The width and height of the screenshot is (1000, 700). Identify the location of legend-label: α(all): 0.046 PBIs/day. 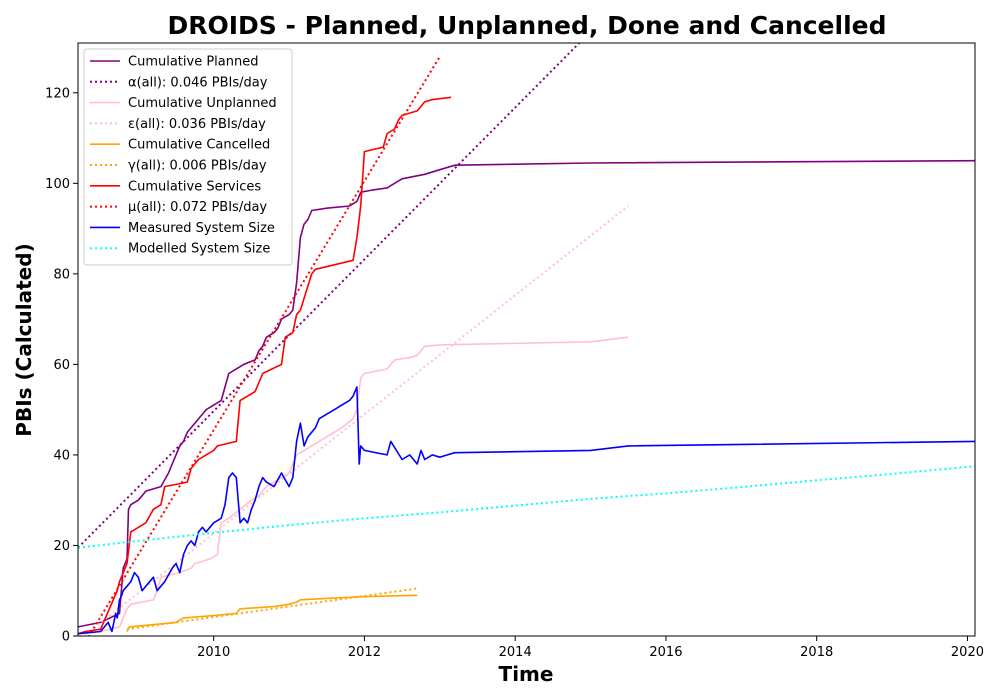
(198, 82).